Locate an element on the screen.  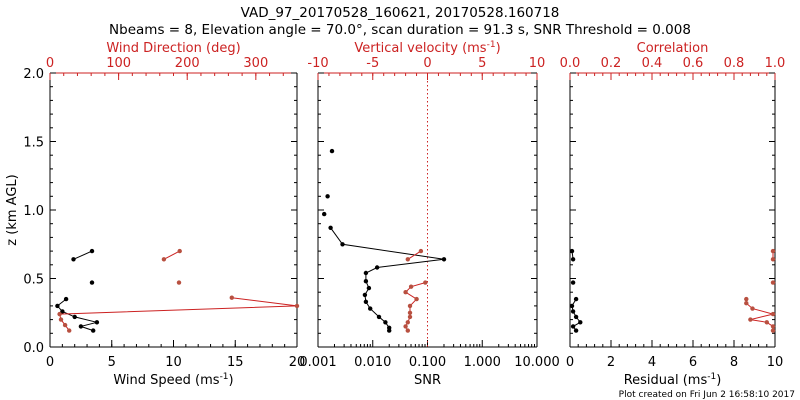
x-top-axis-label-text: Vertical velocity (ms is located at coordinates (420, 48).